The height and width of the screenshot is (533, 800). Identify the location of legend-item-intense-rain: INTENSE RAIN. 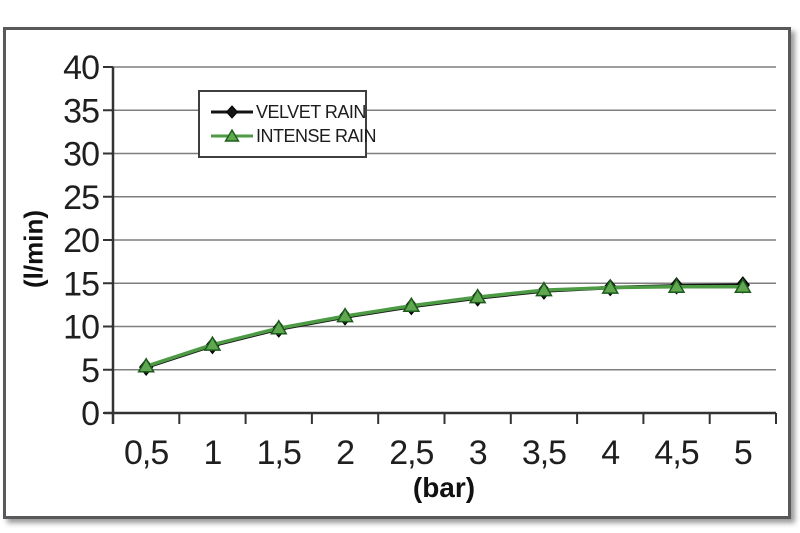
(293, 136).